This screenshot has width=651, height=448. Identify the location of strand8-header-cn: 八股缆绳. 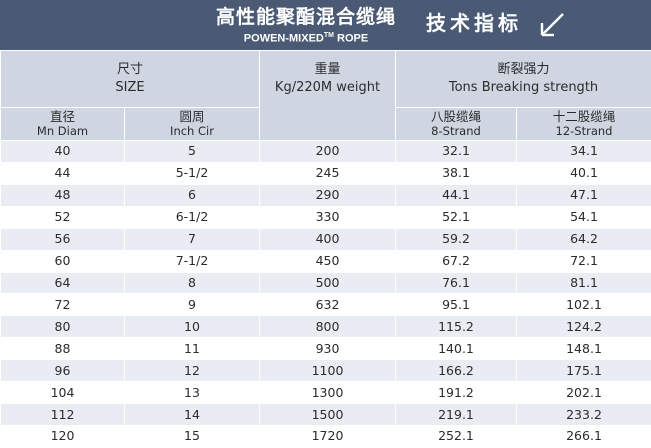
(455, 116).